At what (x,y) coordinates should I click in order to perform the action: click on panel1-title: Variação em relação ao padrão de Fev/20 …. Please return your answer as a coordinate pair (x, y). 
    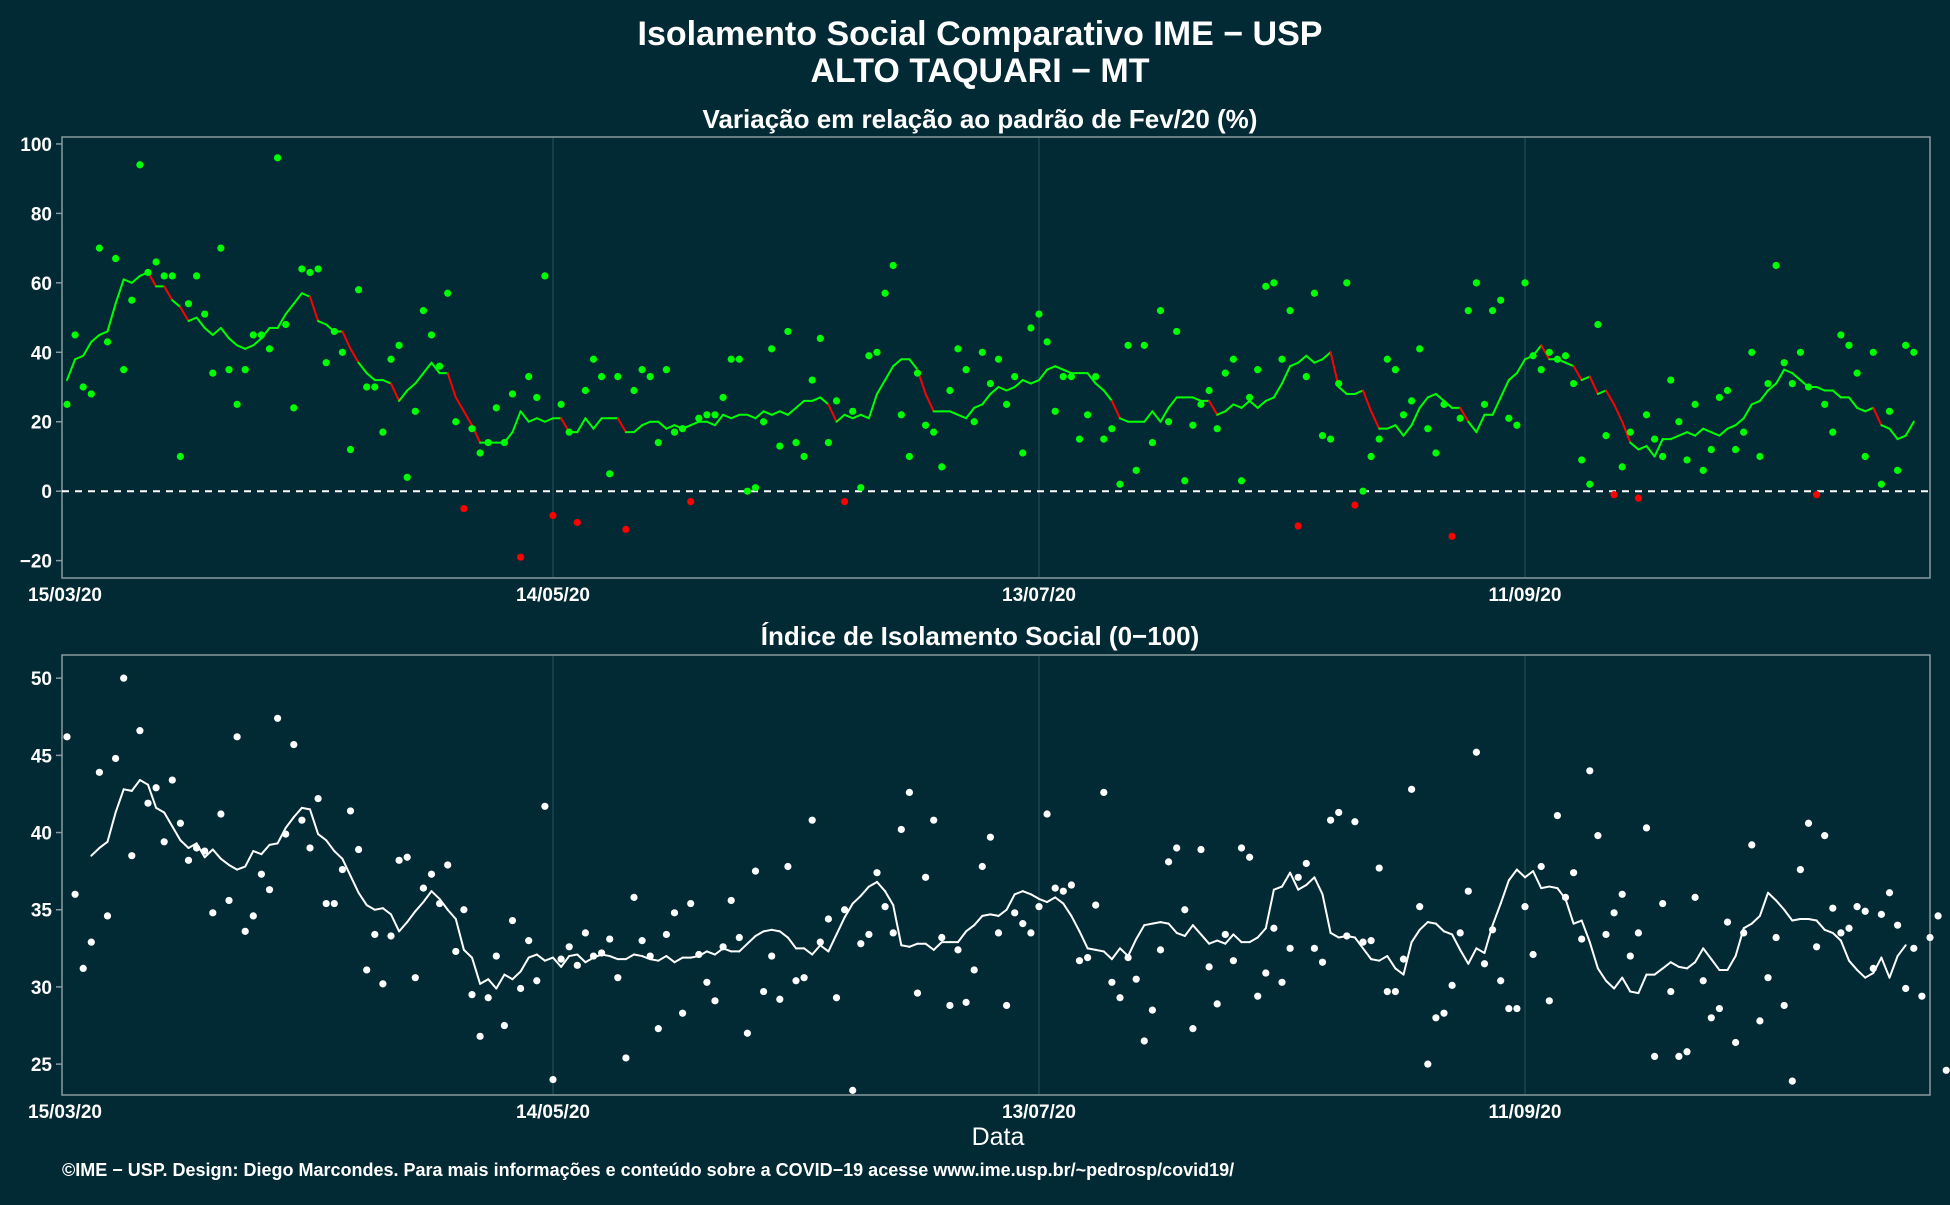
    Looking at the image, I should click on (980, 119).